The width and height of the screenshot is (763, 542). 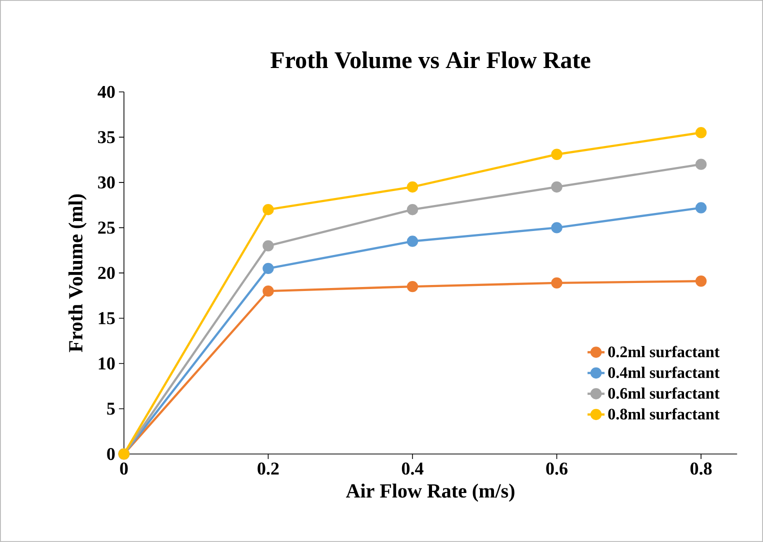 I want to click on y-tick-label: 25, so click(x=106, y=228).